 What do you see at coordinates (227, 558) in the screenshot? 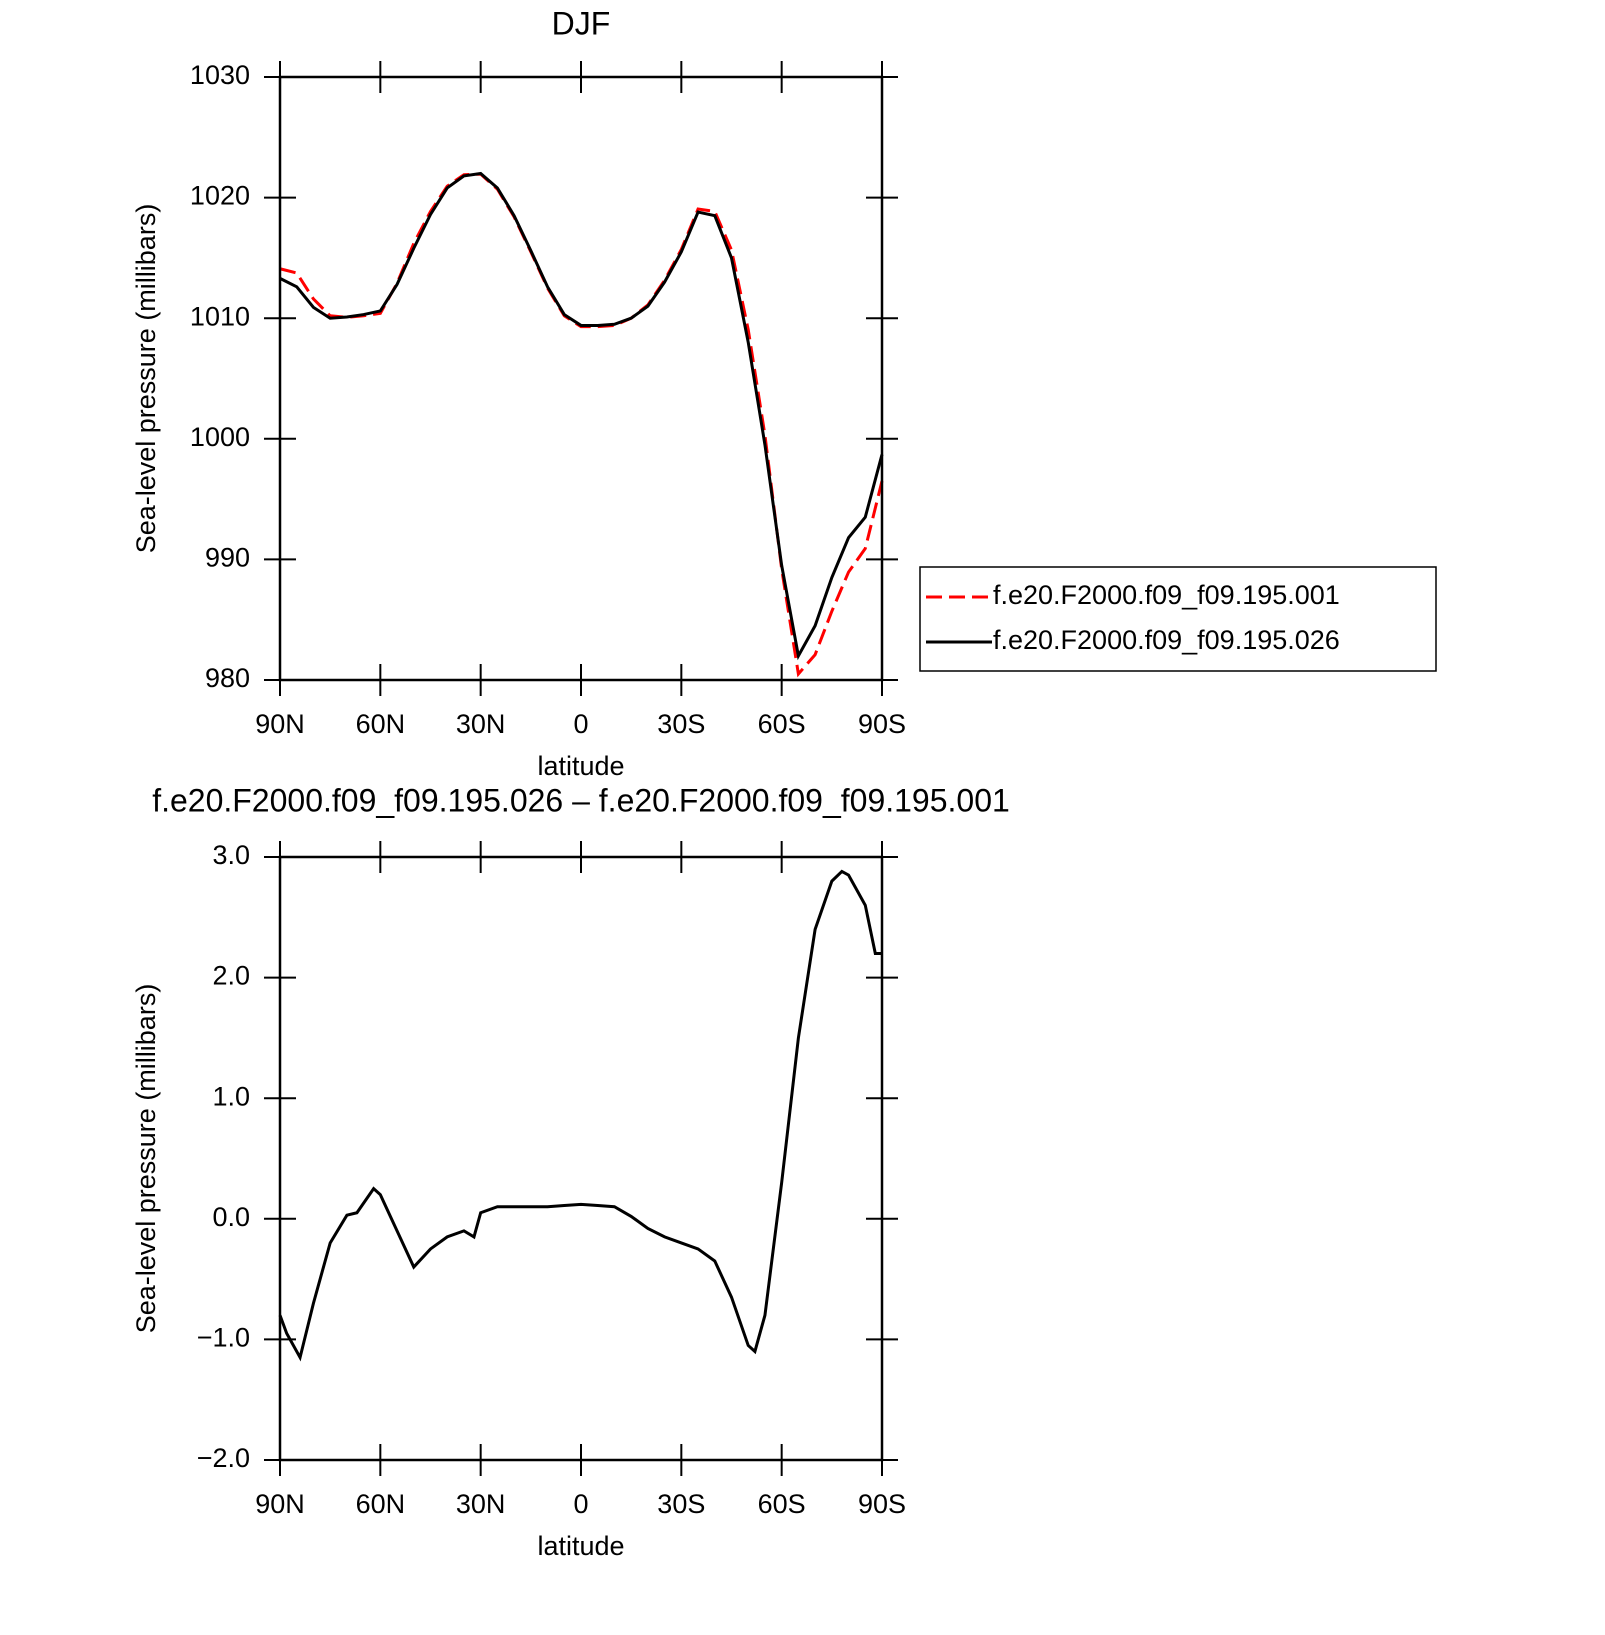
I see `y-tick-label: 990` at bounding box center [227, 558].